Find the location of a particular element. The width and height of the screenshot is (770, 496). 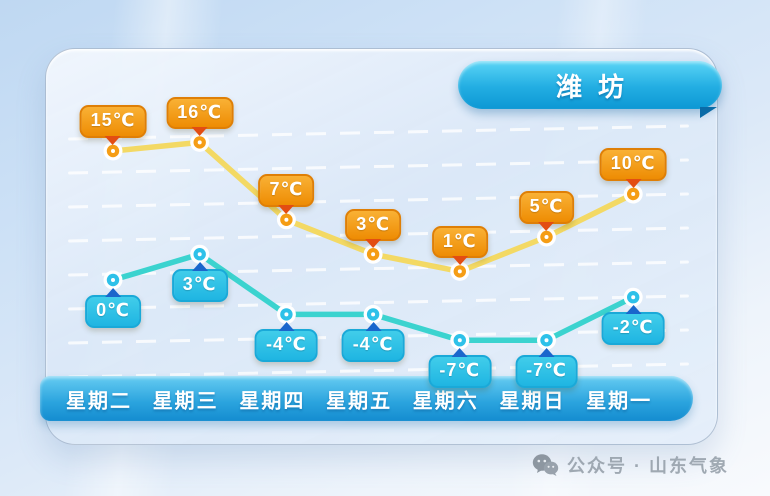

day-label: 星期一 is located at coordinates (619, 401).